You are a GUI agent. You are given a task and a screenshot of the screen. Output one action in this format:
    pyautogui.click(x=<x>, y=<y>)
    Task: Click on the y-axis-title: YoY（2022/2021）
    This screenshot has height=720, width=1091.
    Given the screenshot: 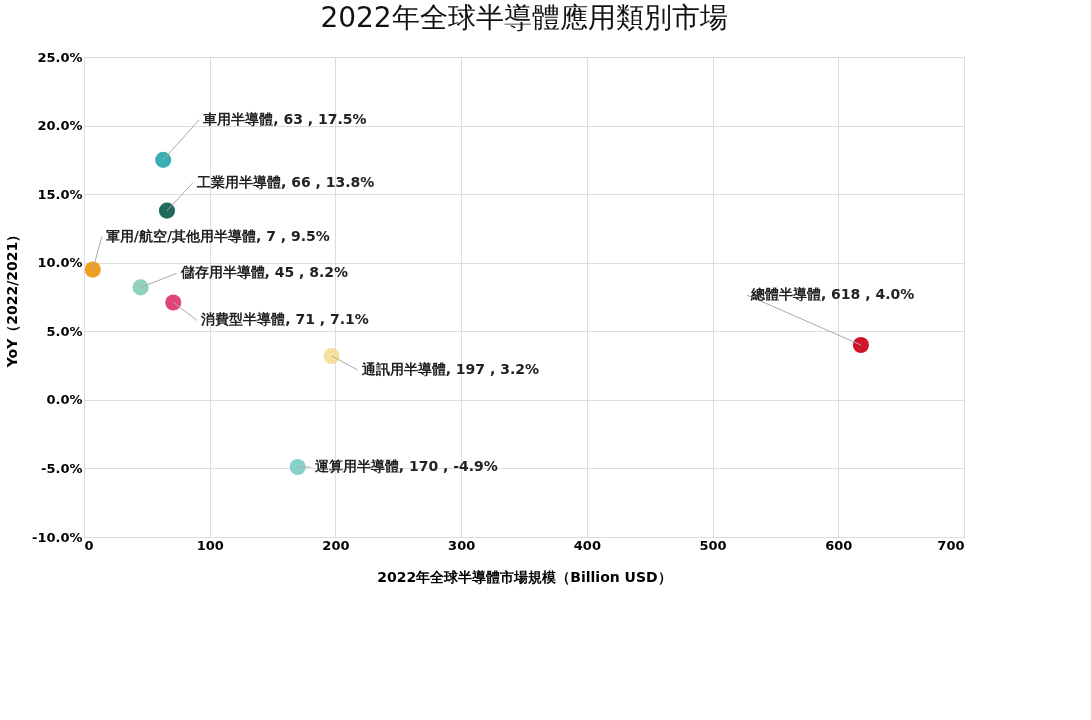 What is the action you would take?
    pyautogui.click(x=12, y=298)
    